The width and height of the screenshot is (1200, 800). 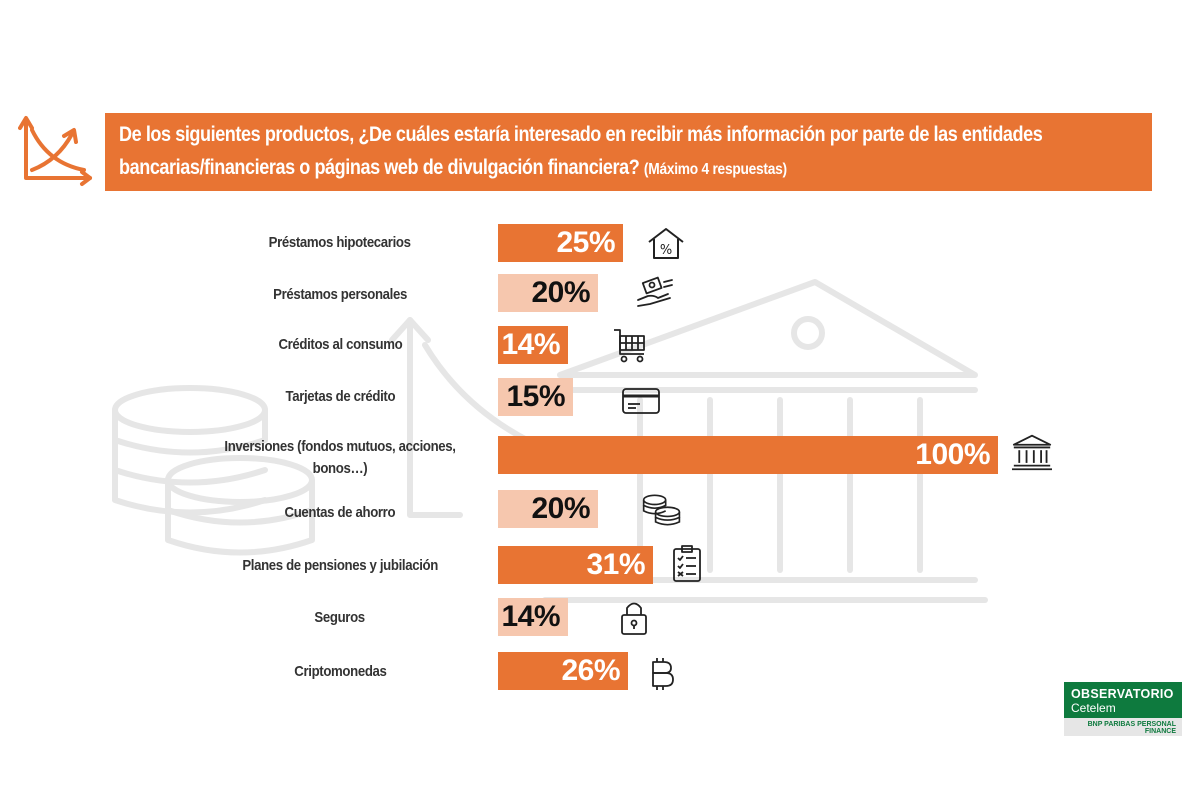 I want to click on category-label: Créditos al consumo, so click(x=340, y=344).